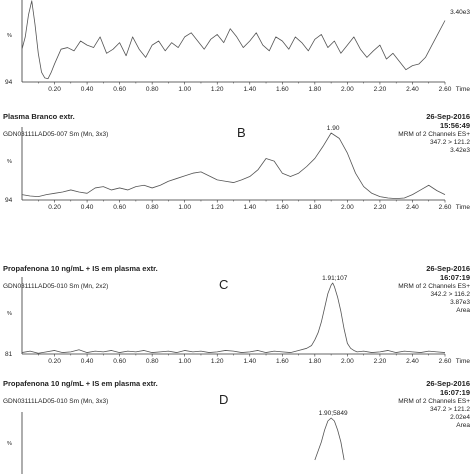 Image resolution: width=474 pixels, height=474 pixels. What do you see at coordinates (223, 284) in the screenshot?
I see `panel-letter: C` at bounding box center [223, 284].